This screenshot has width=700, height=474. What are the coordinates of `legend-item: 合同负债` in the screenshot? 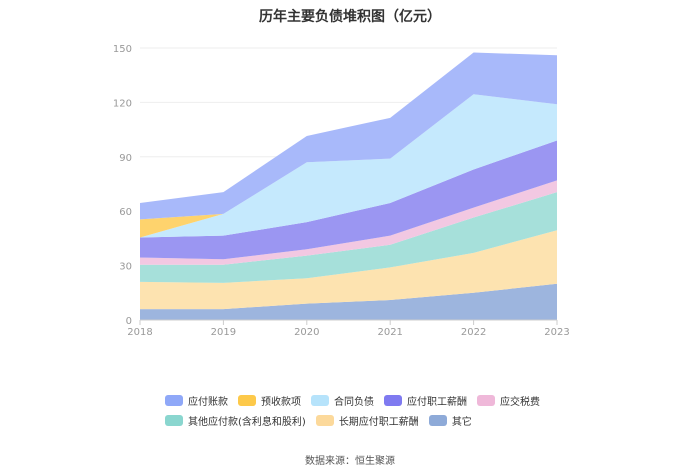 It's located at (342, 400).